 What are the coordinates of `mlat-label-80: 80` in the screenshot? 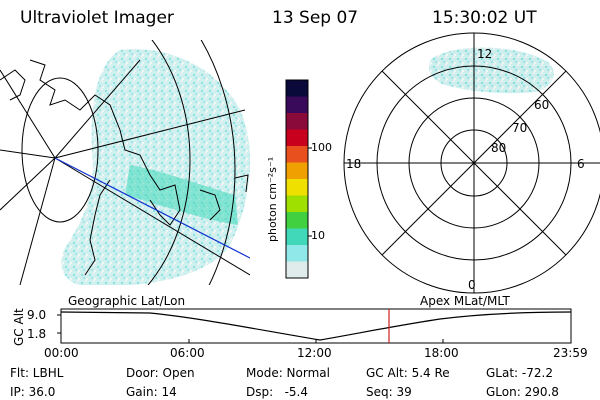 It's located at (499, 148).